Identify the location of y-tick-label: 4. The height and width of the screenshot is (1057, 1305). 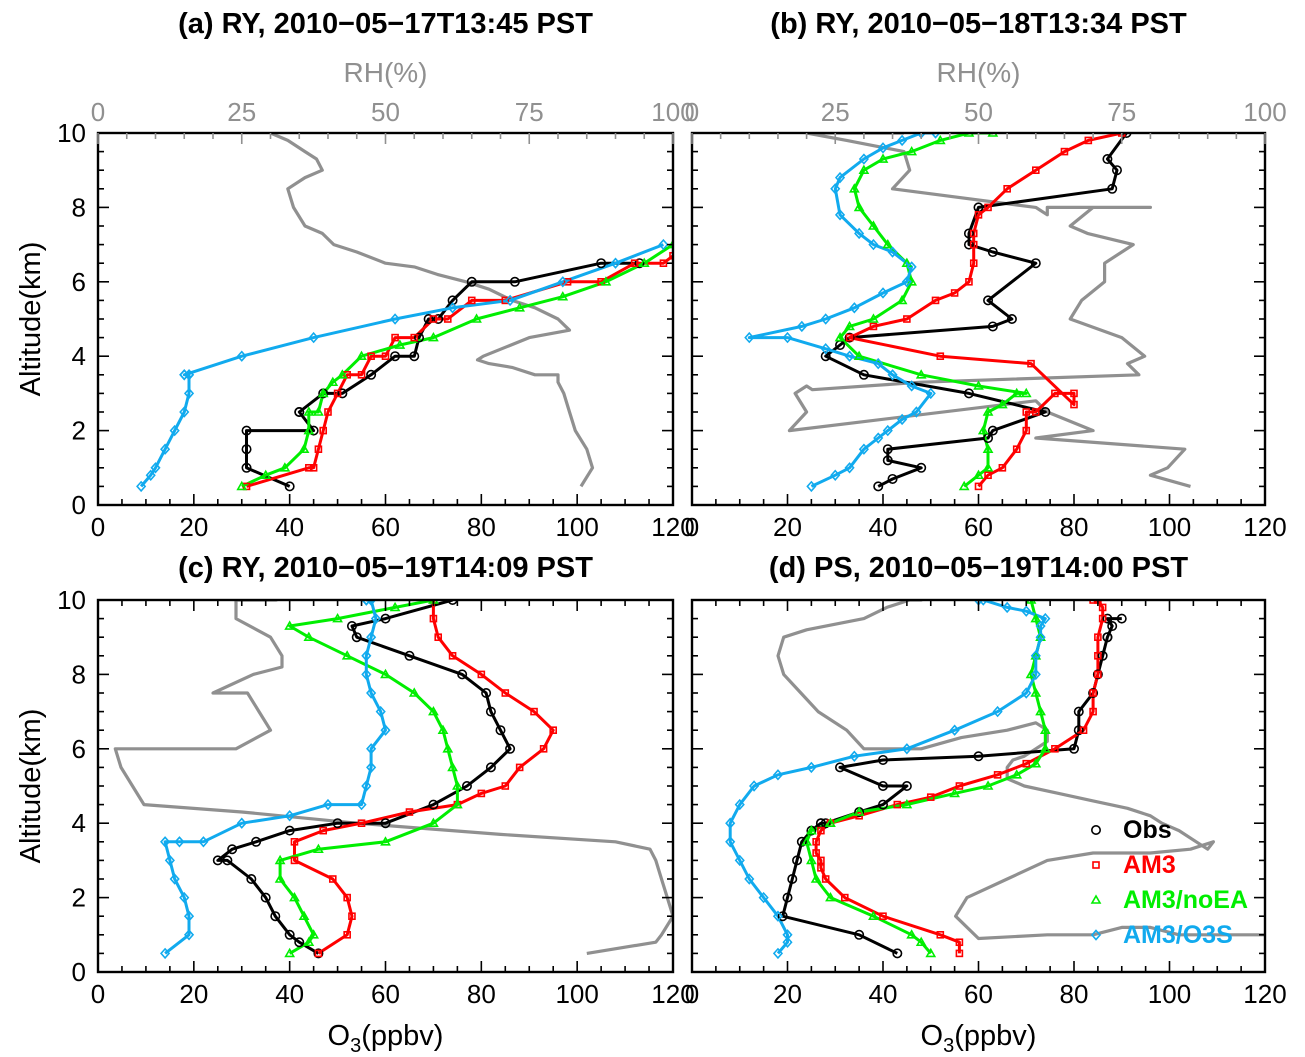
(79, 823).